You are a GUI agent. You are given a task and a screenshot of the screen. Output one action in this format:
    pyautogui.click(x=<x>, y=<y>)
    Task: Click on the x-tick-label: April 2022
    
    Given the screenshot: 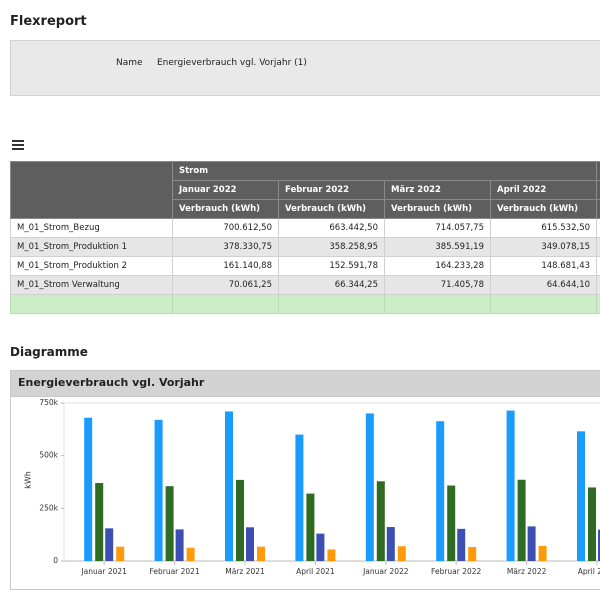 What is the action you would take?
    pyautogui.click(x=589, y=571)
    